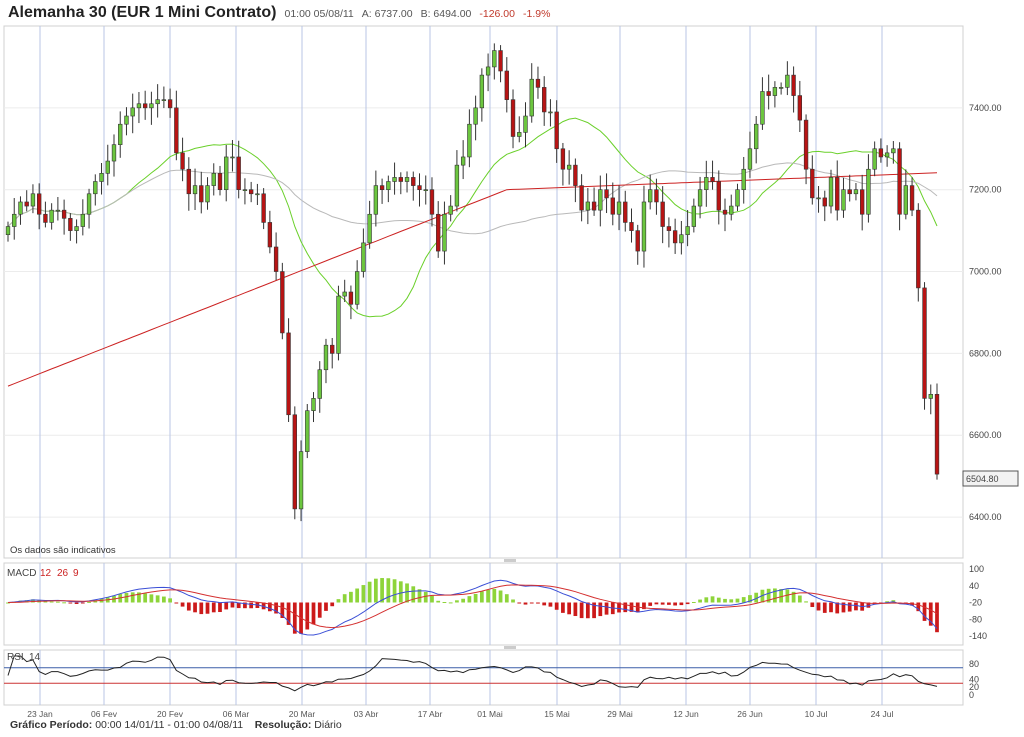 The height and width of the screenshot is (737, 1024). I want to click on rsi-tick-label: 80, so click(974, 664).